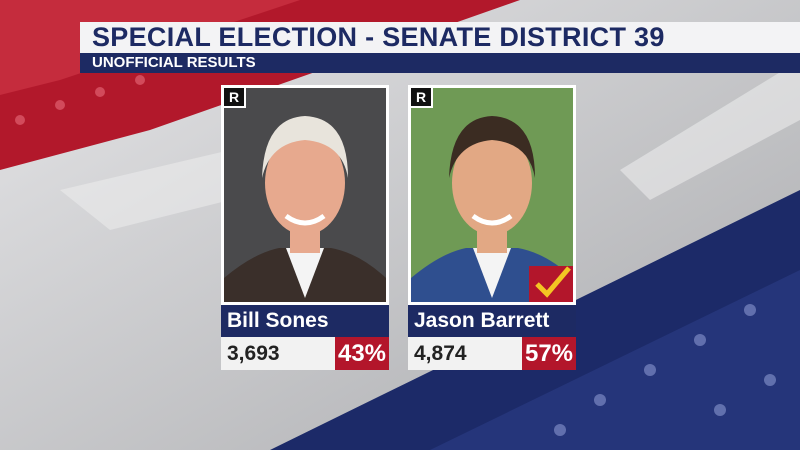  What do you see at coordinates (492, 353) in the screenshot?
I see `result-row: 4,874 57%` at bounding box center [492, 353].